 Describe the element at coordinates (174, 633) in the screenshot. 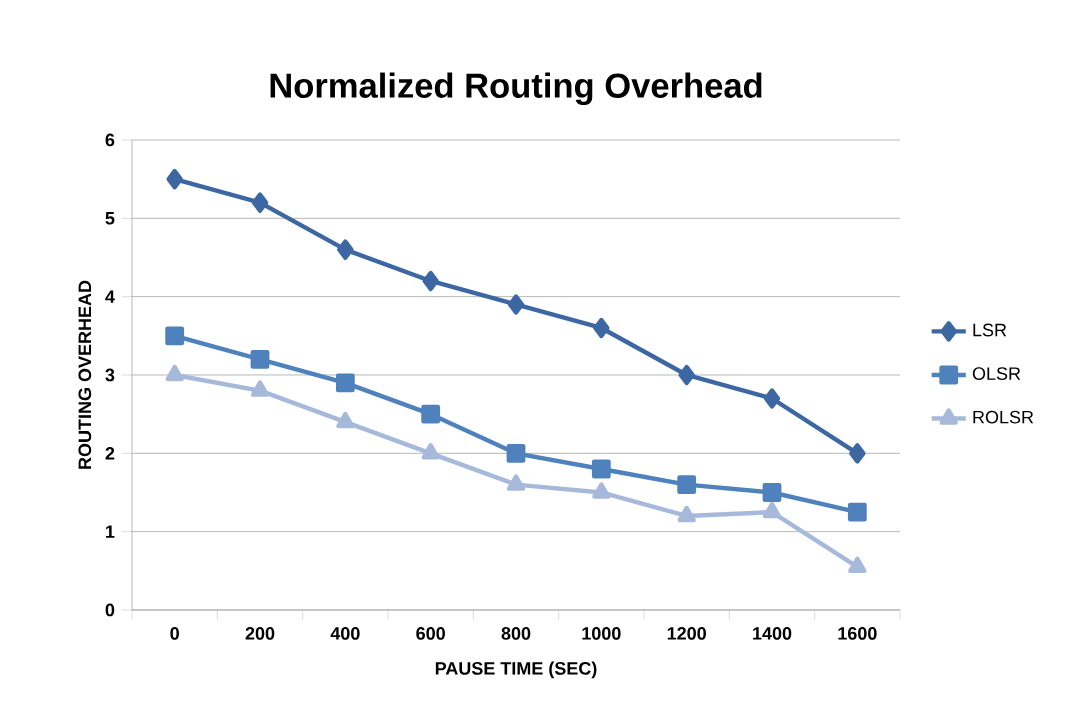

I see `x-tick-label: 0` at that location.